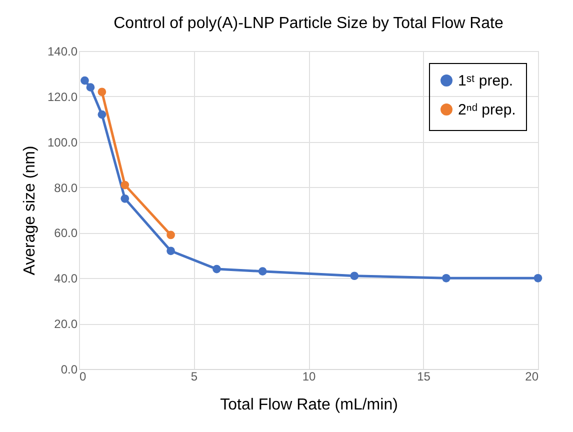 This screenshot has height=432, width=573. What do you see at coordinates (66, 324) in the screenshot?
I see `y-tick-label: 20.0` at bounding box center [66, 324].